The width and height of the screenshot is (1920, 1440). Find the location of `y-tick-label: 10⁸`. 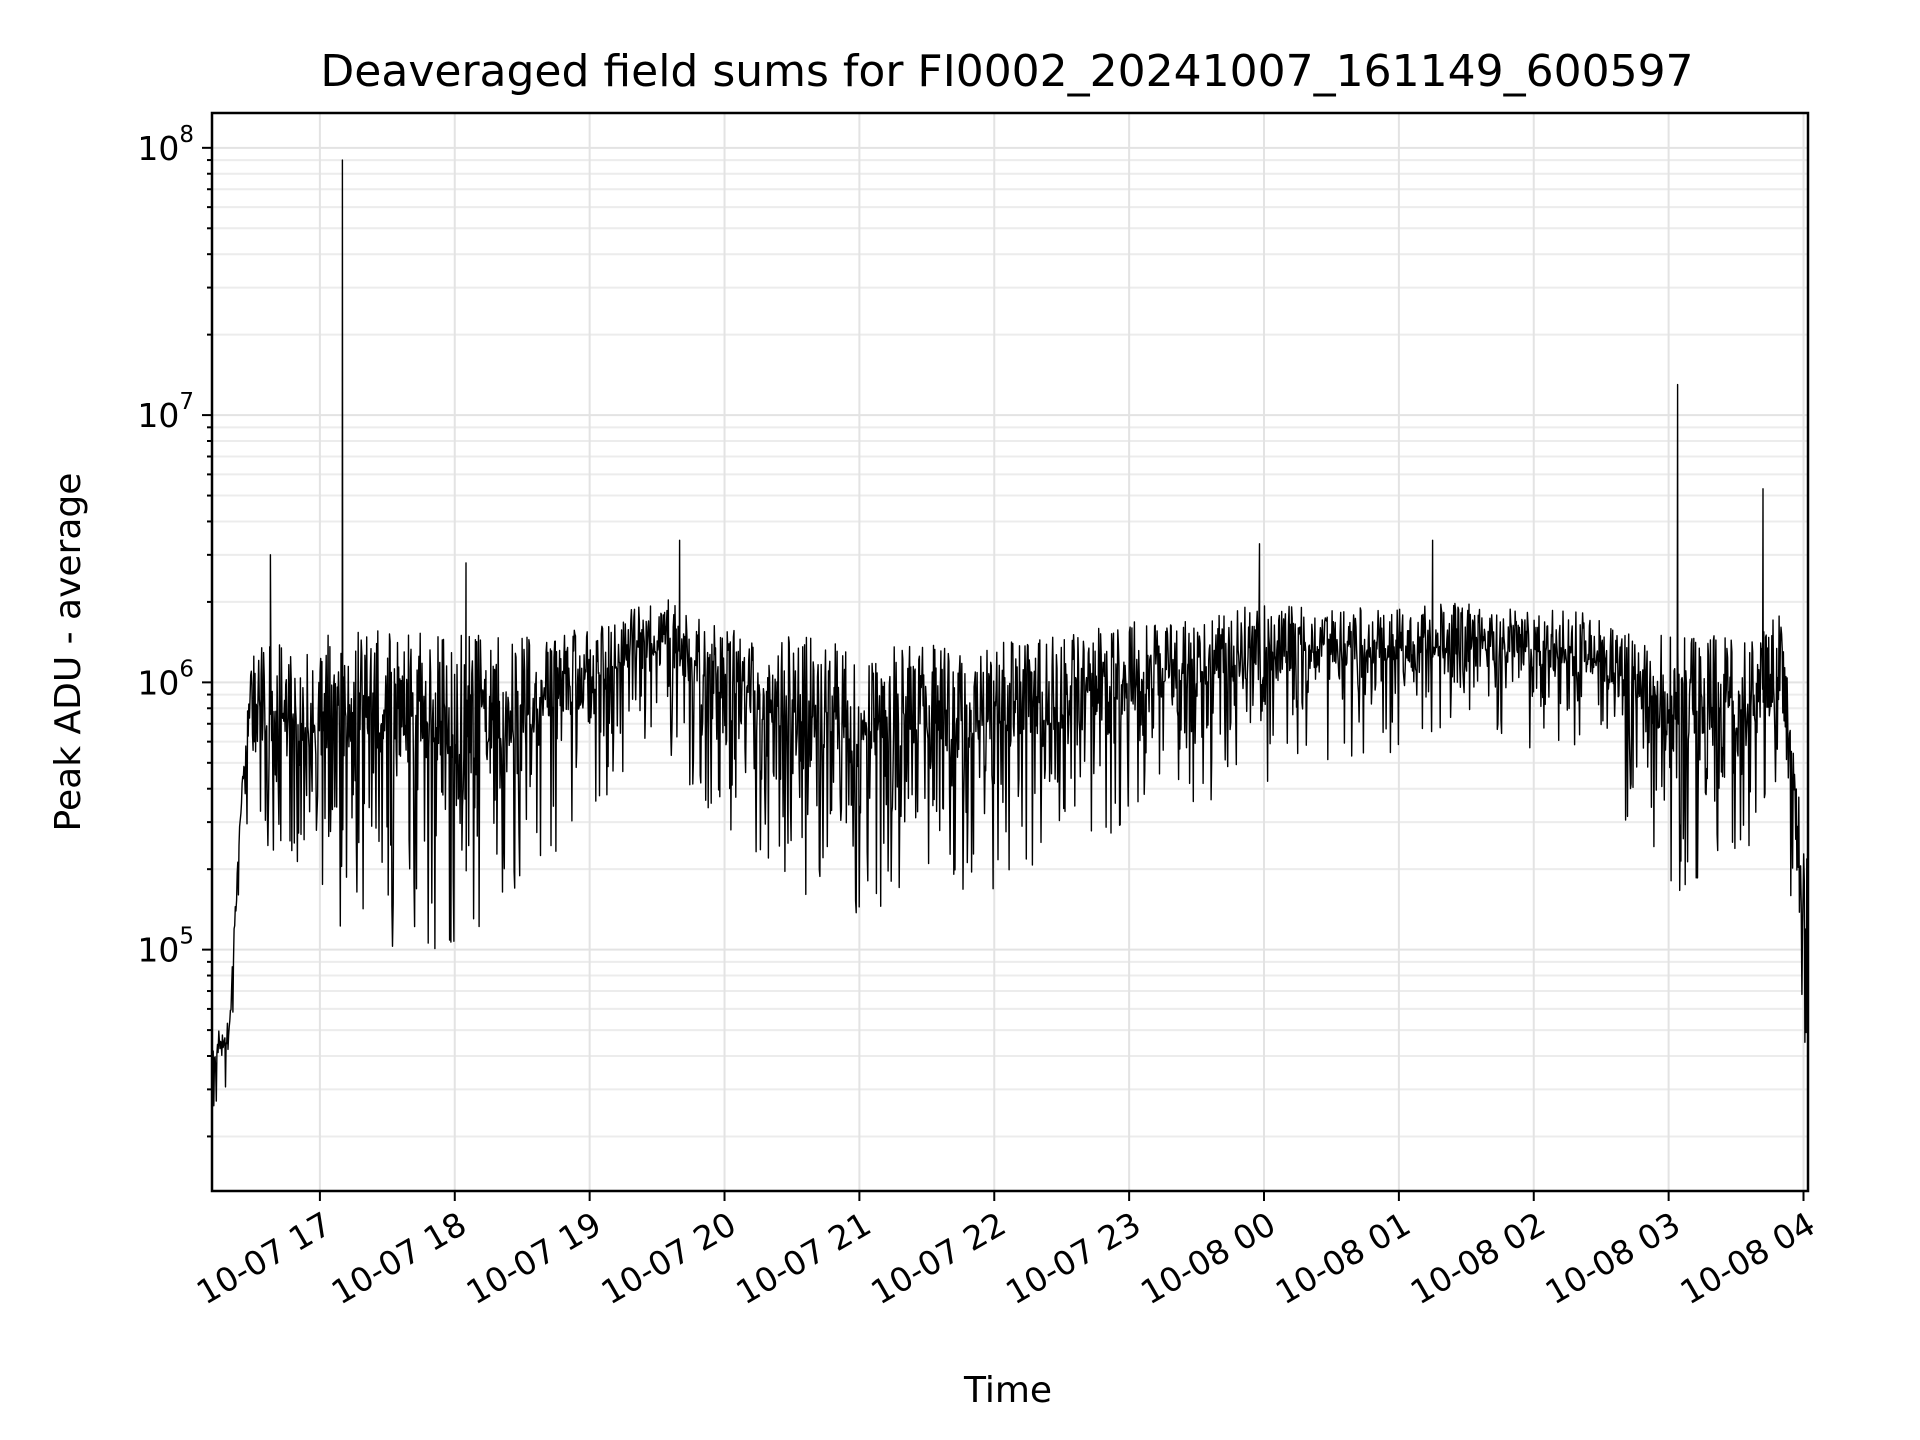

y-tick-label: 10⁸ is located at coordinates (165, 145).